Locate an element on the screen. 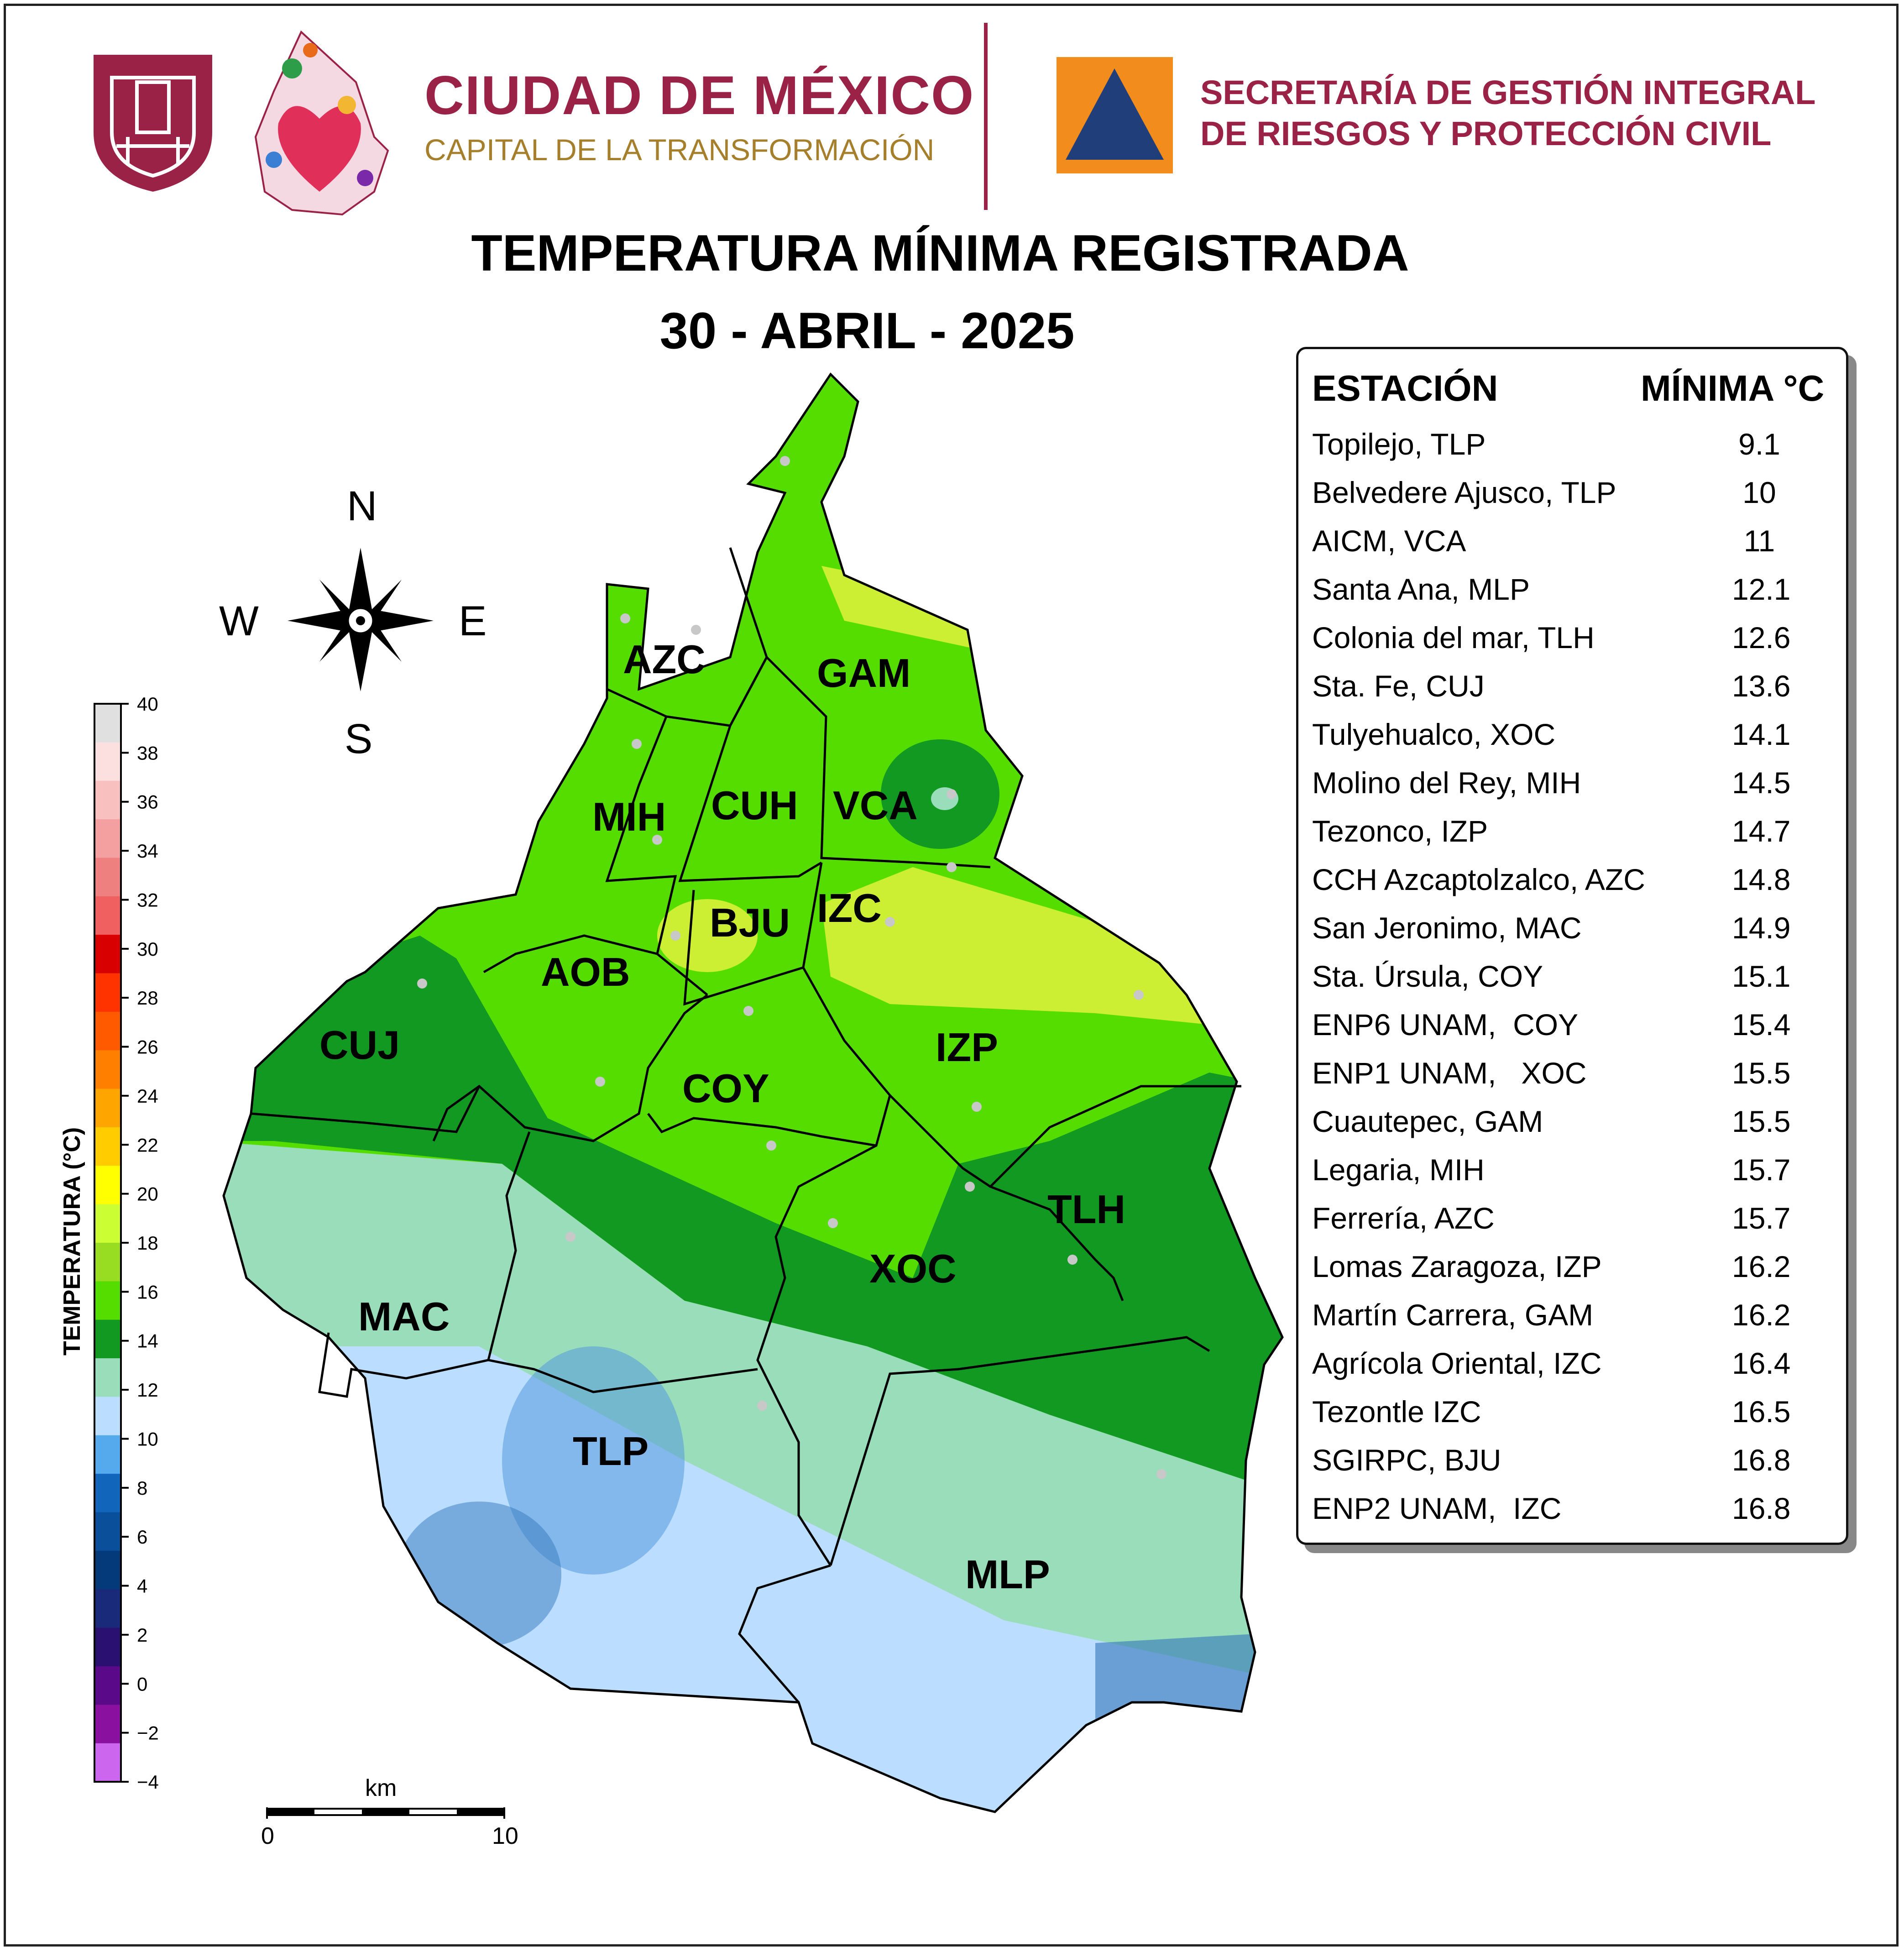 The width and height of the screenshot is (1904, 1952). station-row: Sta. Fe, CUJ 13.6 is located at coordinates (1574, 693).